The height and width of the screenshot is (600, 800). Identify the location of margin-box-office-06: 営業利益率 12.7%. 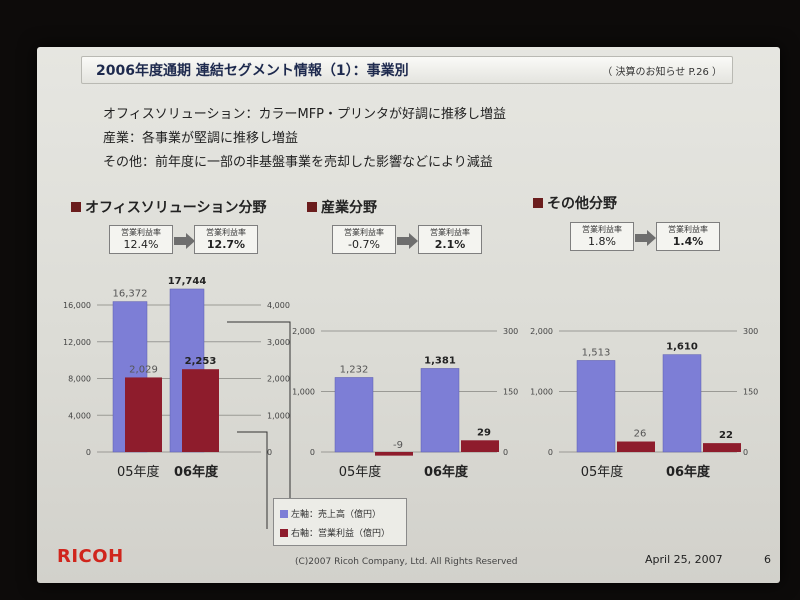
(226, 239).